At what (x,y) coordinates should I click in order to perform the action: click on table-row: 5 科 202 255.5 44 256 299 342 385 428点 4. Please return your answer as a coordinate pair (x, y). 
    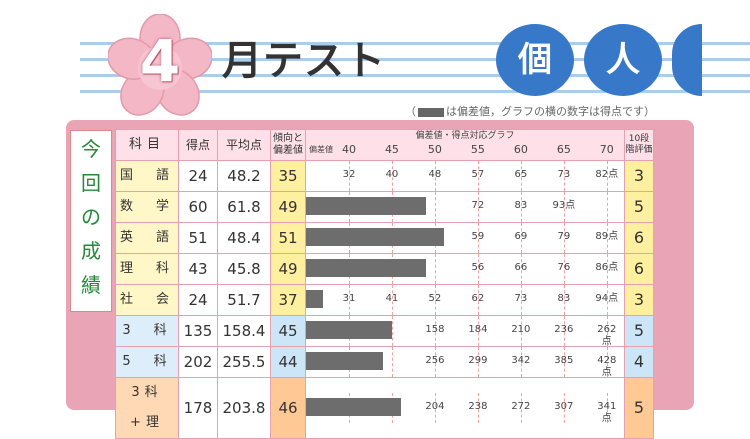
    Looking at the image, I should click on (384, 362).